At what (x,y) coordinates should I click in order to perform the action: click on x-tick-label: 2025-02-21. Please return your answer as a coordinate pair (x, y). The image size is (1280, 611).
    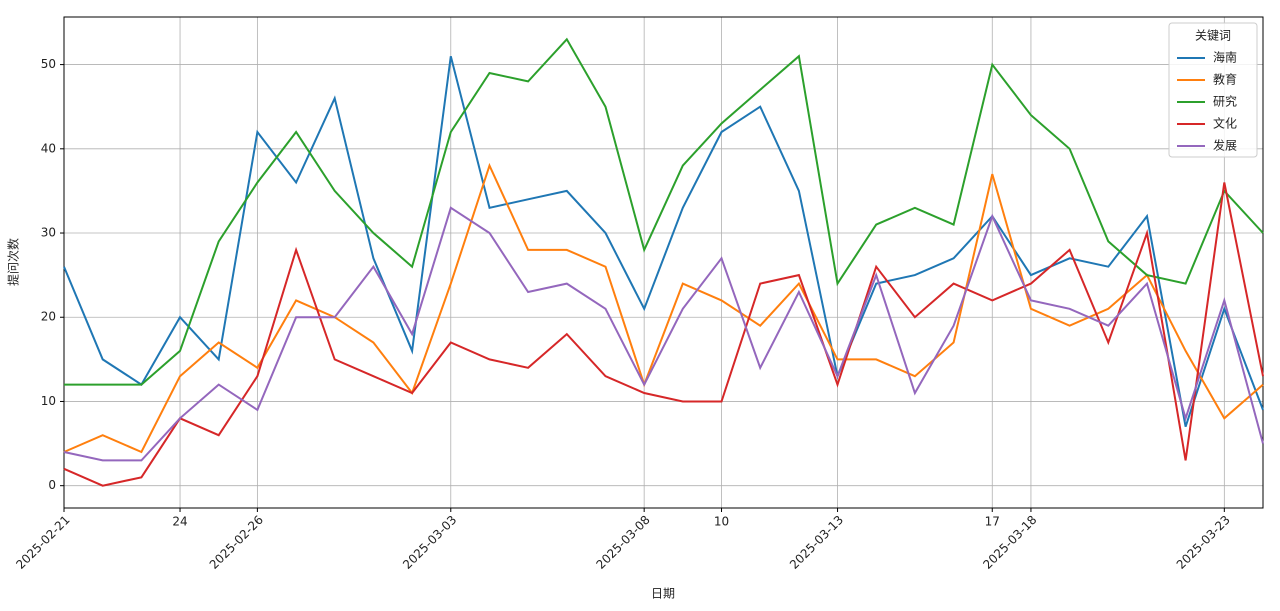
    Looking at the image, I should click on (42, 542).